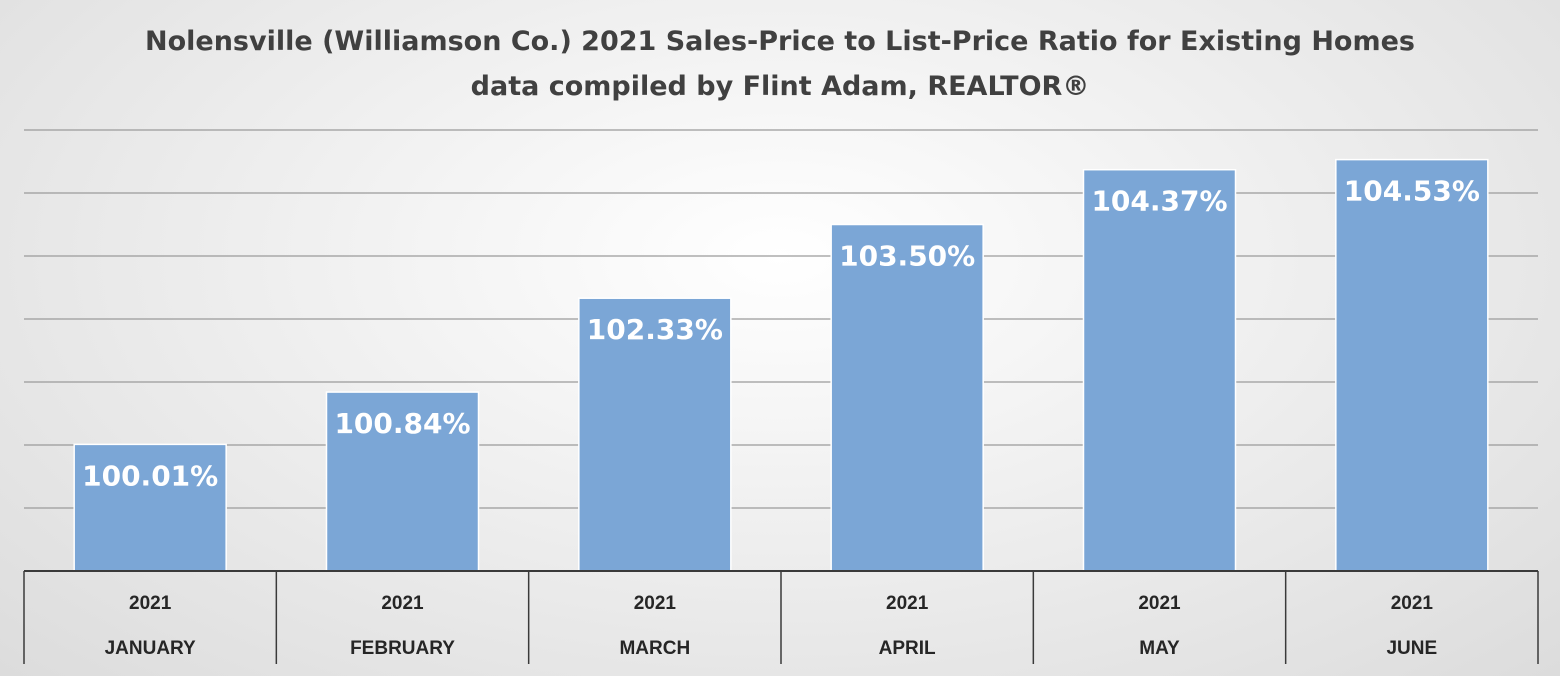  Describe the element at coordinates (150, 648) in the screenshot. I see `tick-label-month: JANUARY` at that location.